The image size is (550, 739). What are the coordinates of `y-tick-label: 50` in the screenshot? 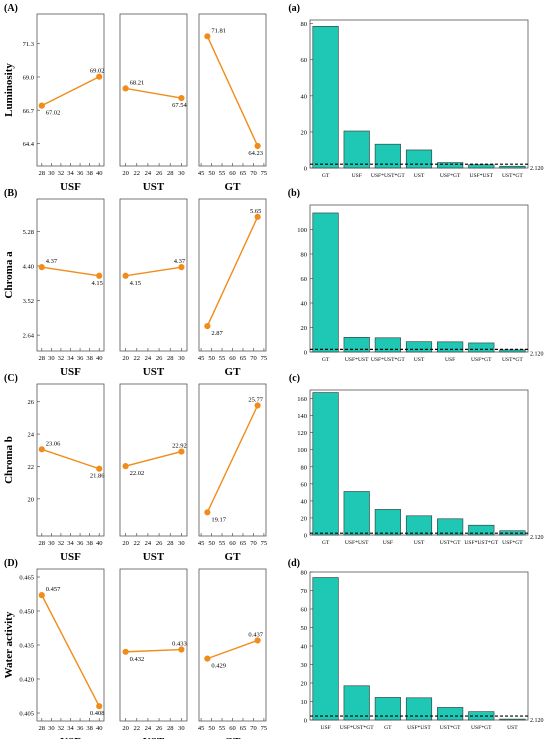 It's located at (304, 628).